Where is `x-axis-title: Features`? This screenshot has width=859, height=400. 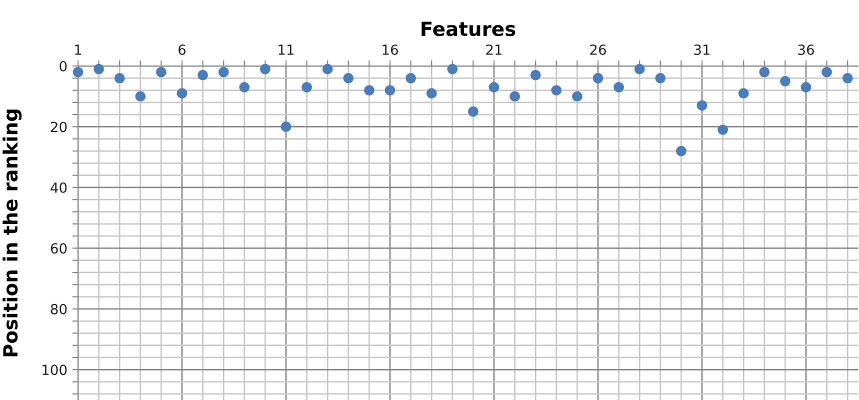
x-axis-title: Features is located at coordinates (469, 29).